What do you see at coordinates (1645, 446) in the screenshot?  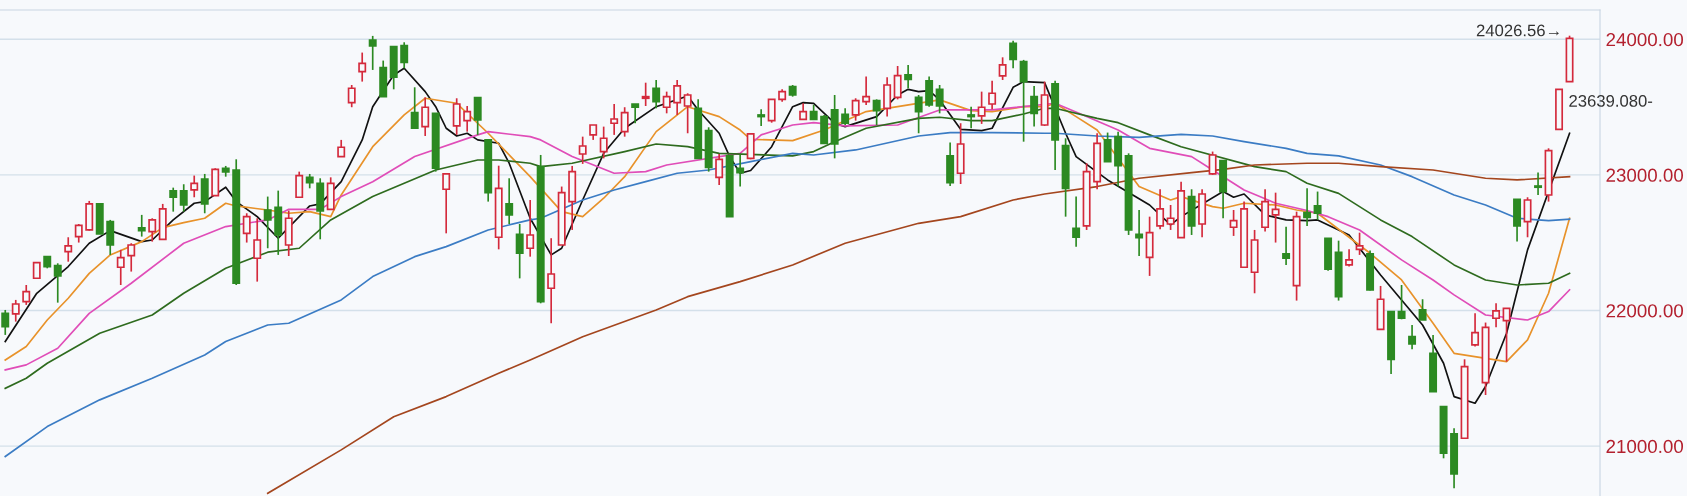 I see `y-tick-label: 21000.00` at bounding box center [1645, 446].